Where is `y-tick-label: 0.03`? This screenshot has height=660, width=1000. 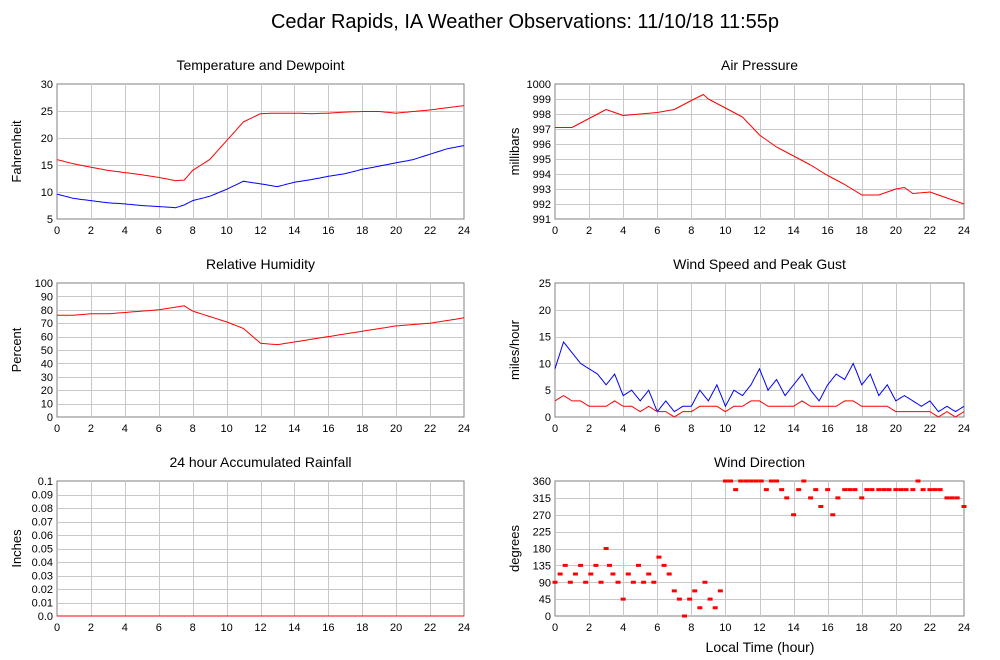 y-tick-label: 0.03 is located at coordinates (42, 577).